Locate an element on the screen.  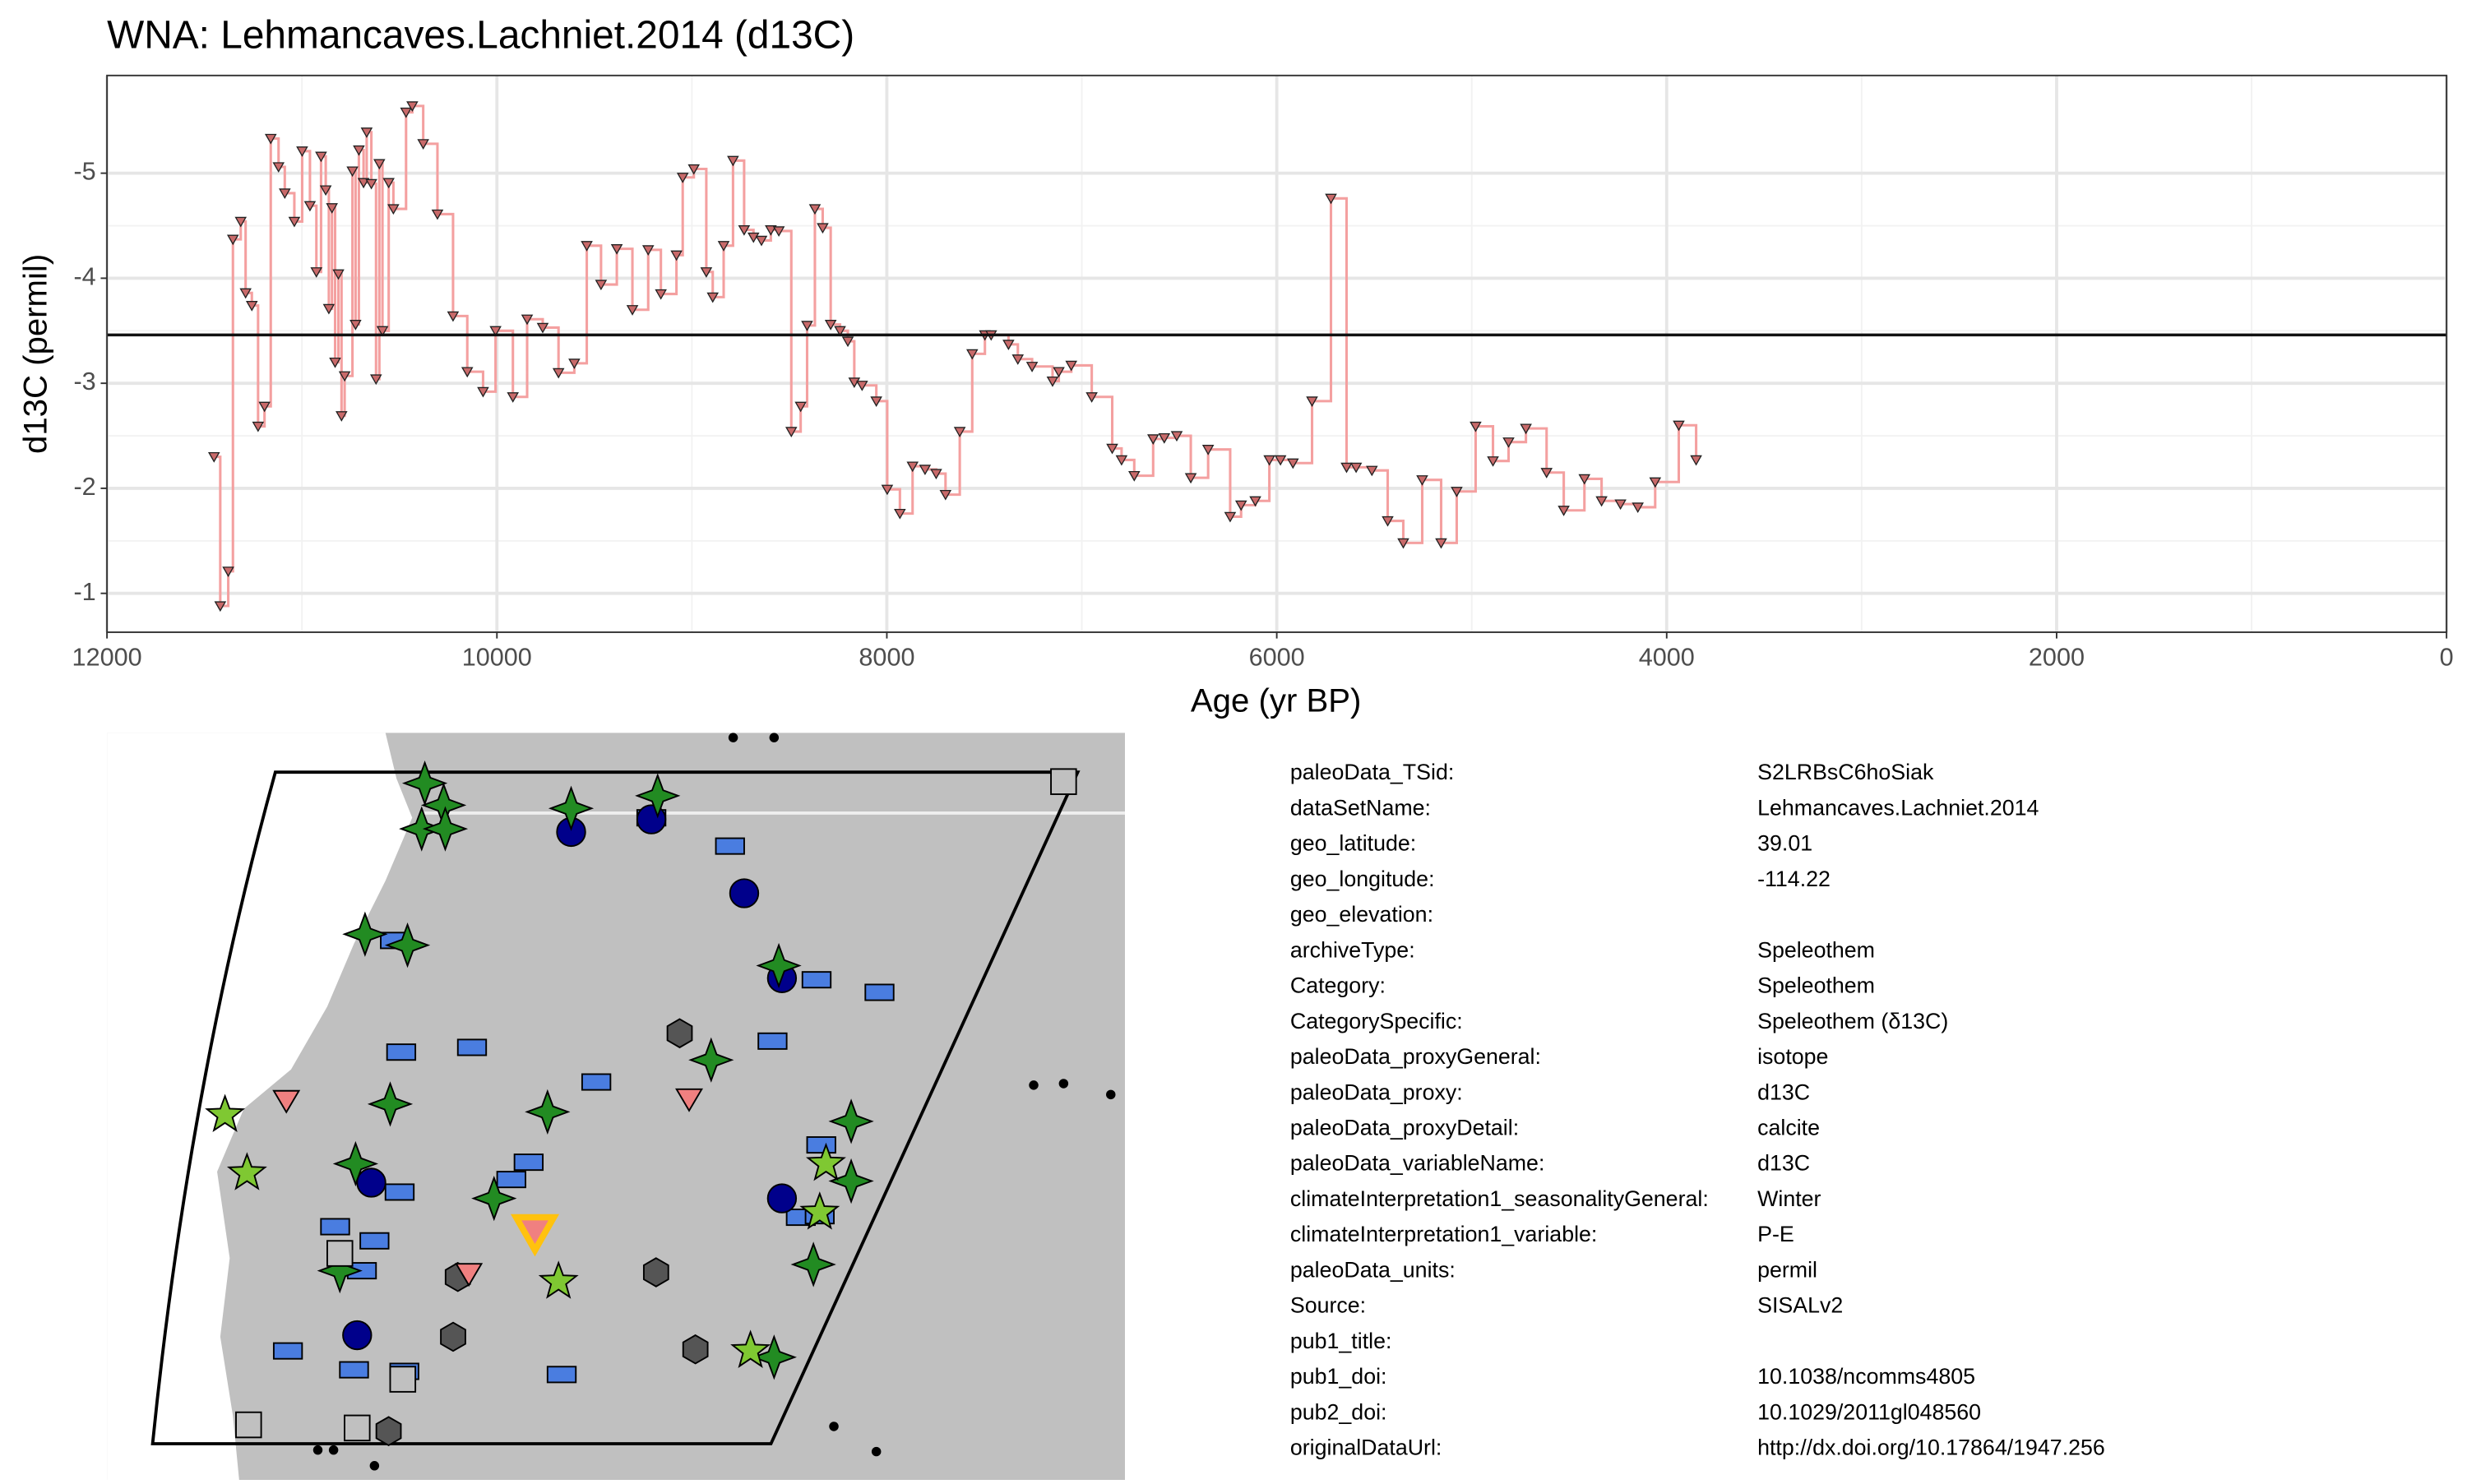
metadata-key: paleoData_proxy: is located at coordinates (1376, 1091).